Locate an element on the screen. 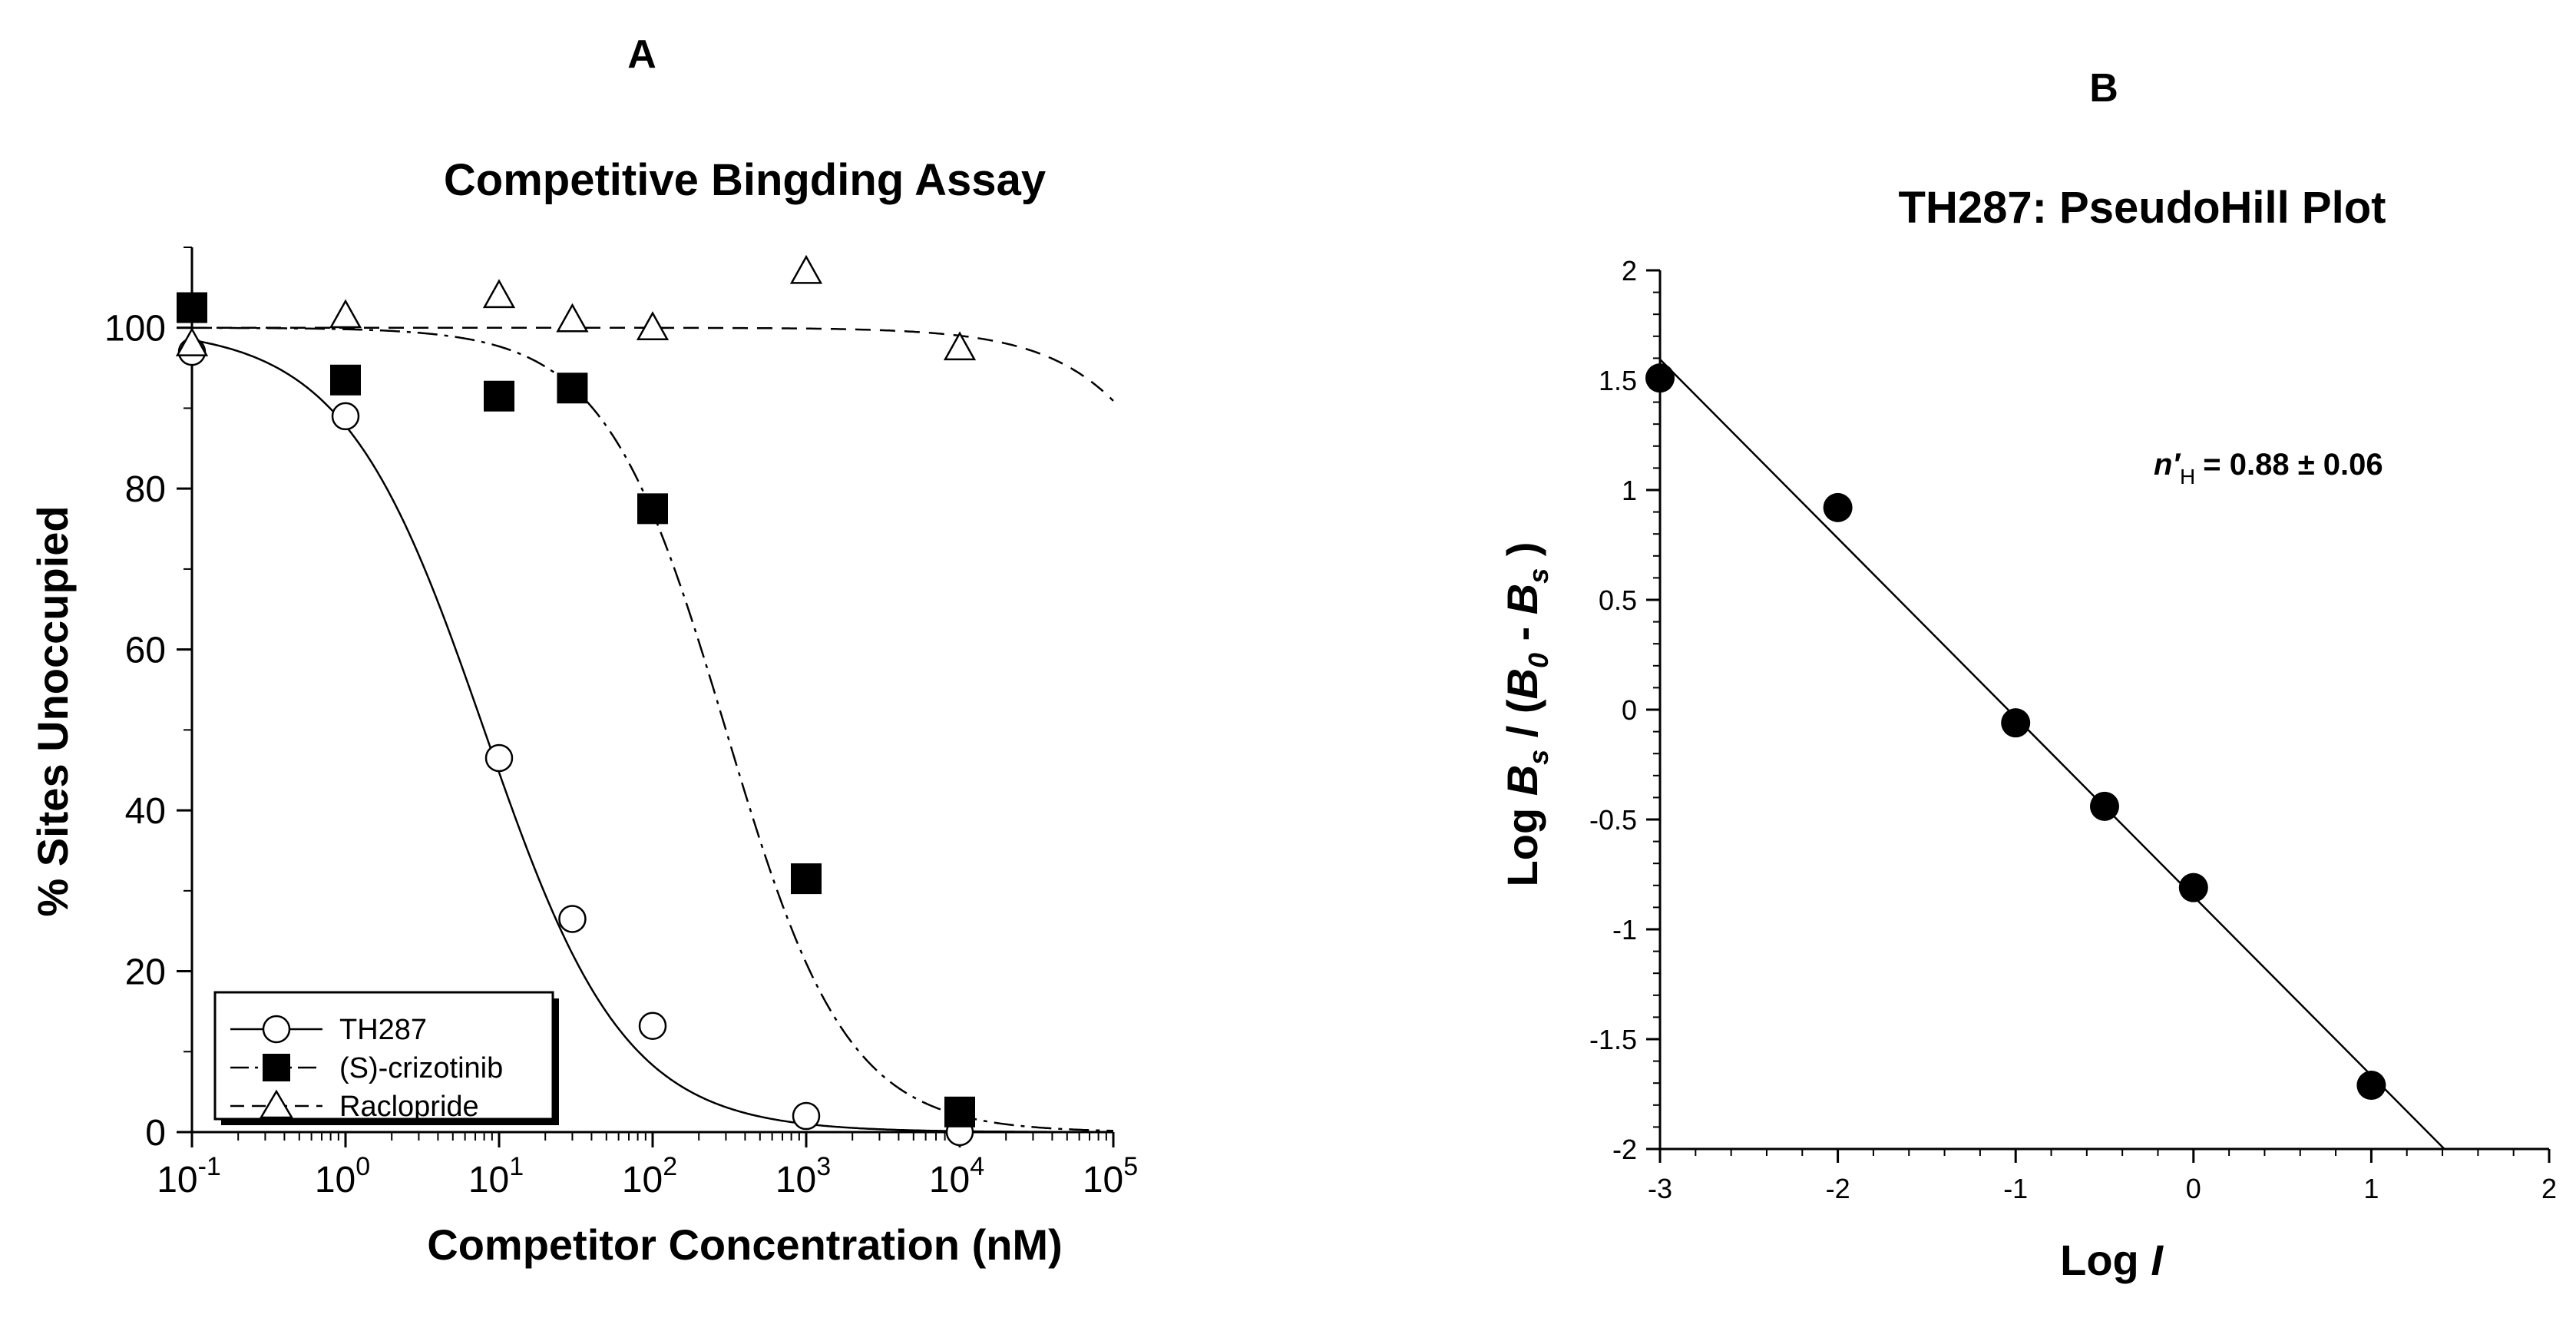 The image size is (2576, 1341). y-tick-label: -0.5 is located at coordinates (1613, 820).